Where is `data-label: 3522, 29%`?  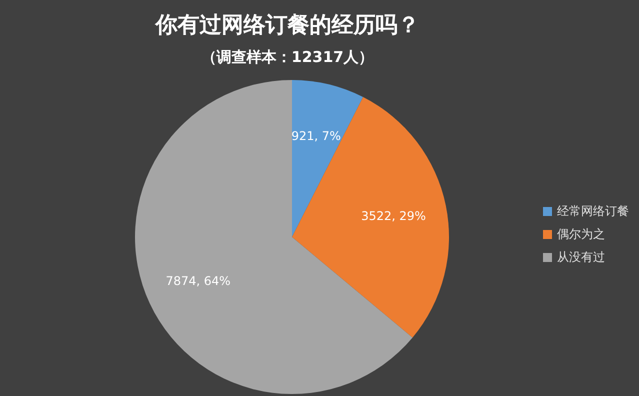
data-label: 3522, 29% is located at coordinates (393, 216).